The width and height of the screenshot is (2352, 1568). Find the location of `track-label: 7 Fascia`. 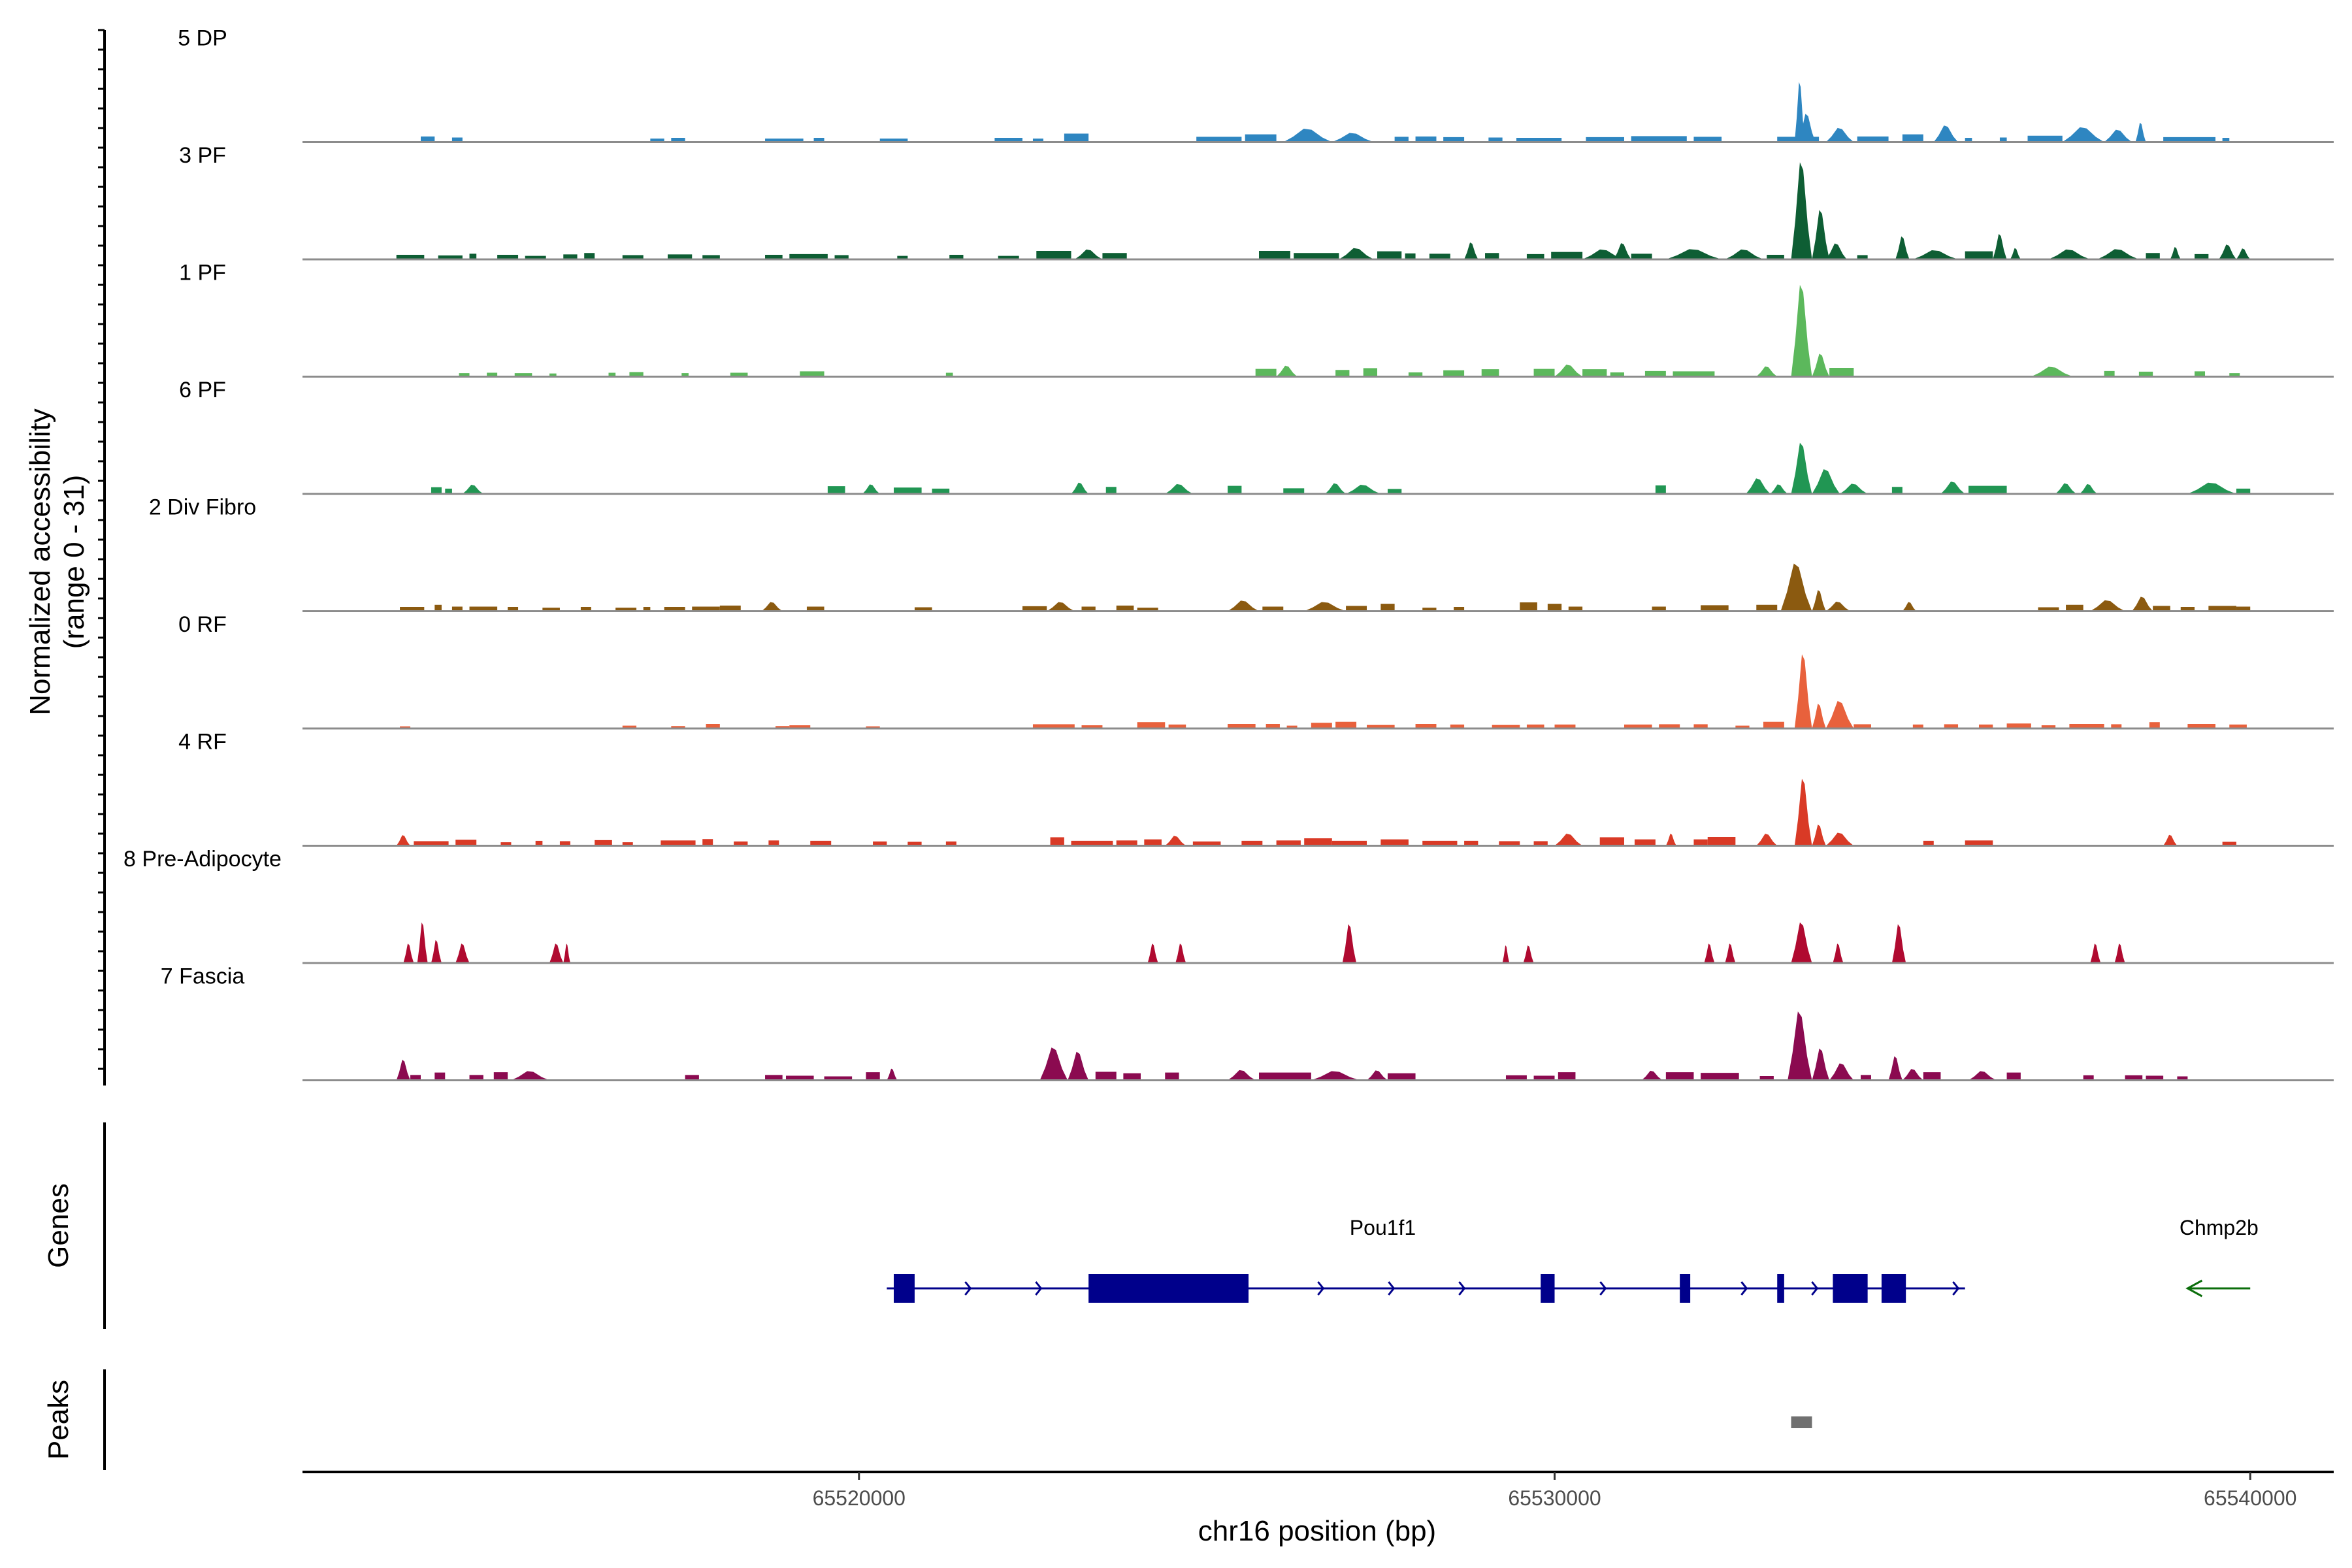

track-label: 7 Fascia is located at coordinates (203, 976).